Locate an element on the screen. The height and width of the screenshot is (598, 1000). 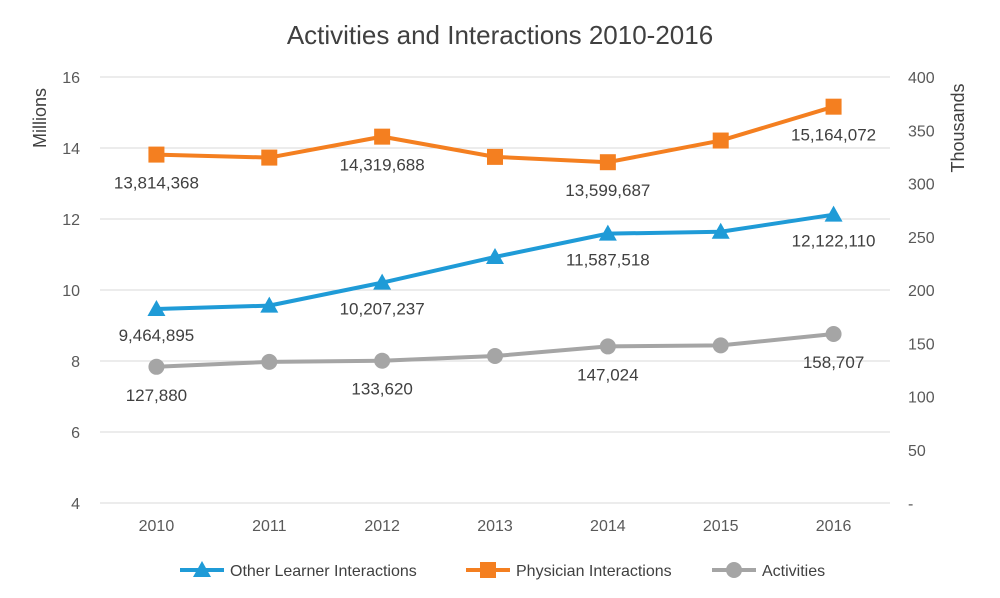
left-axis-title: Millions is located at coordinates (40, 118).